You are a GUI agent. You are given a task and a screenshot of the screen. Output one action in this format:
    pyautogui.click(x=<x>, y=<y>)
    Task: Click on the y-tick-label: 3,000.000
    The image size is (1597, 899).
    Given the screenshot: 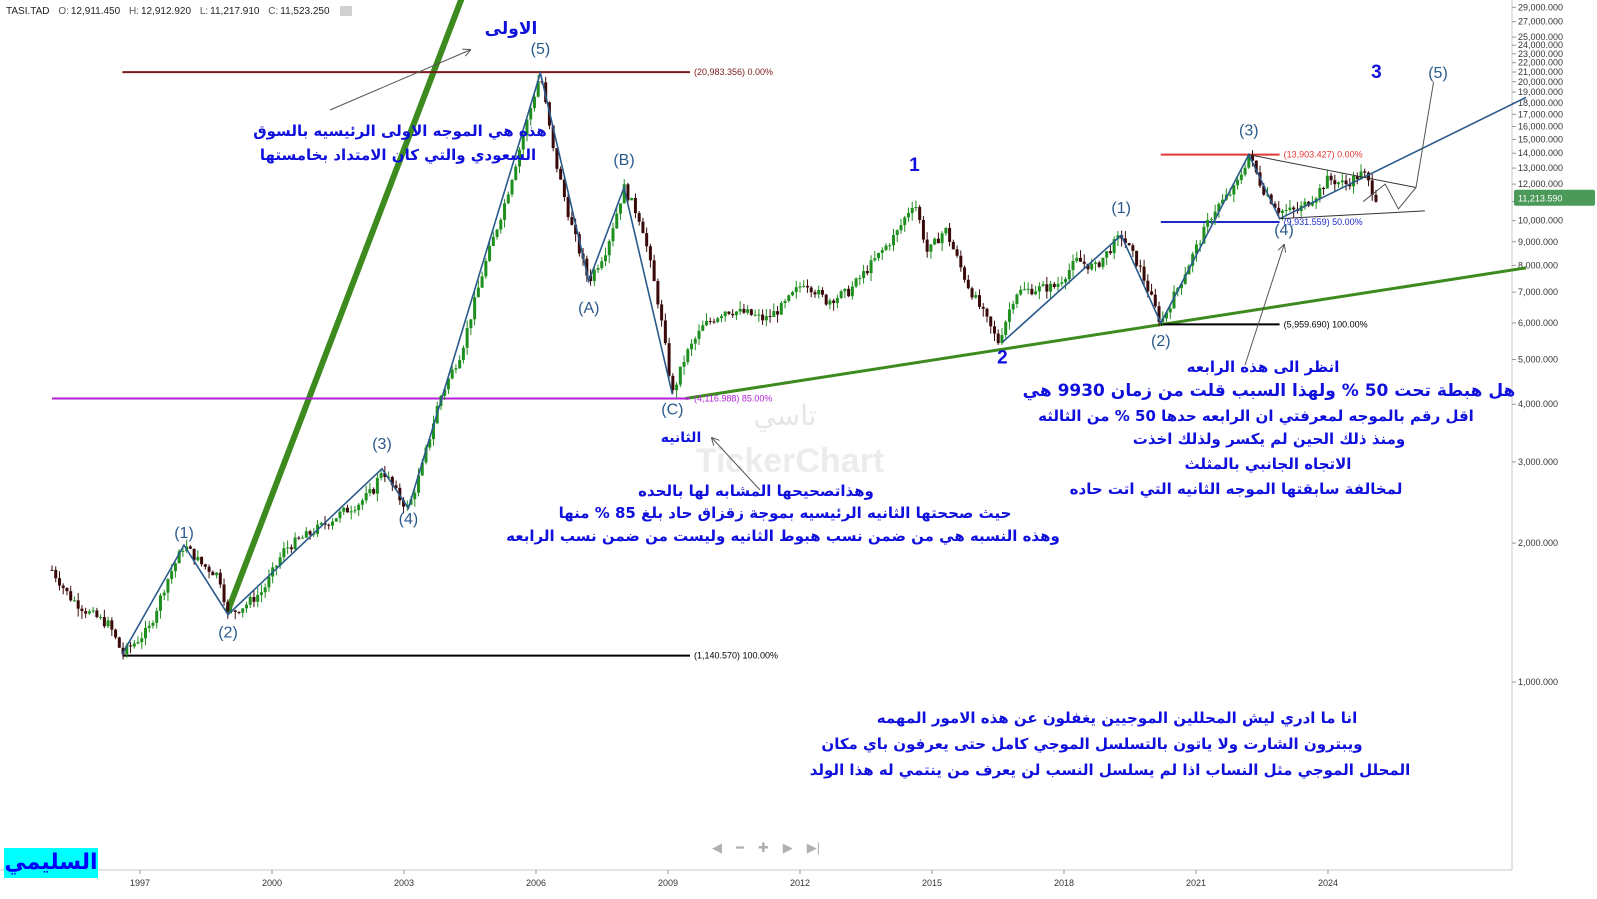 What is the action you would take?
    pyautogui.click(x=1538, y=462)
    